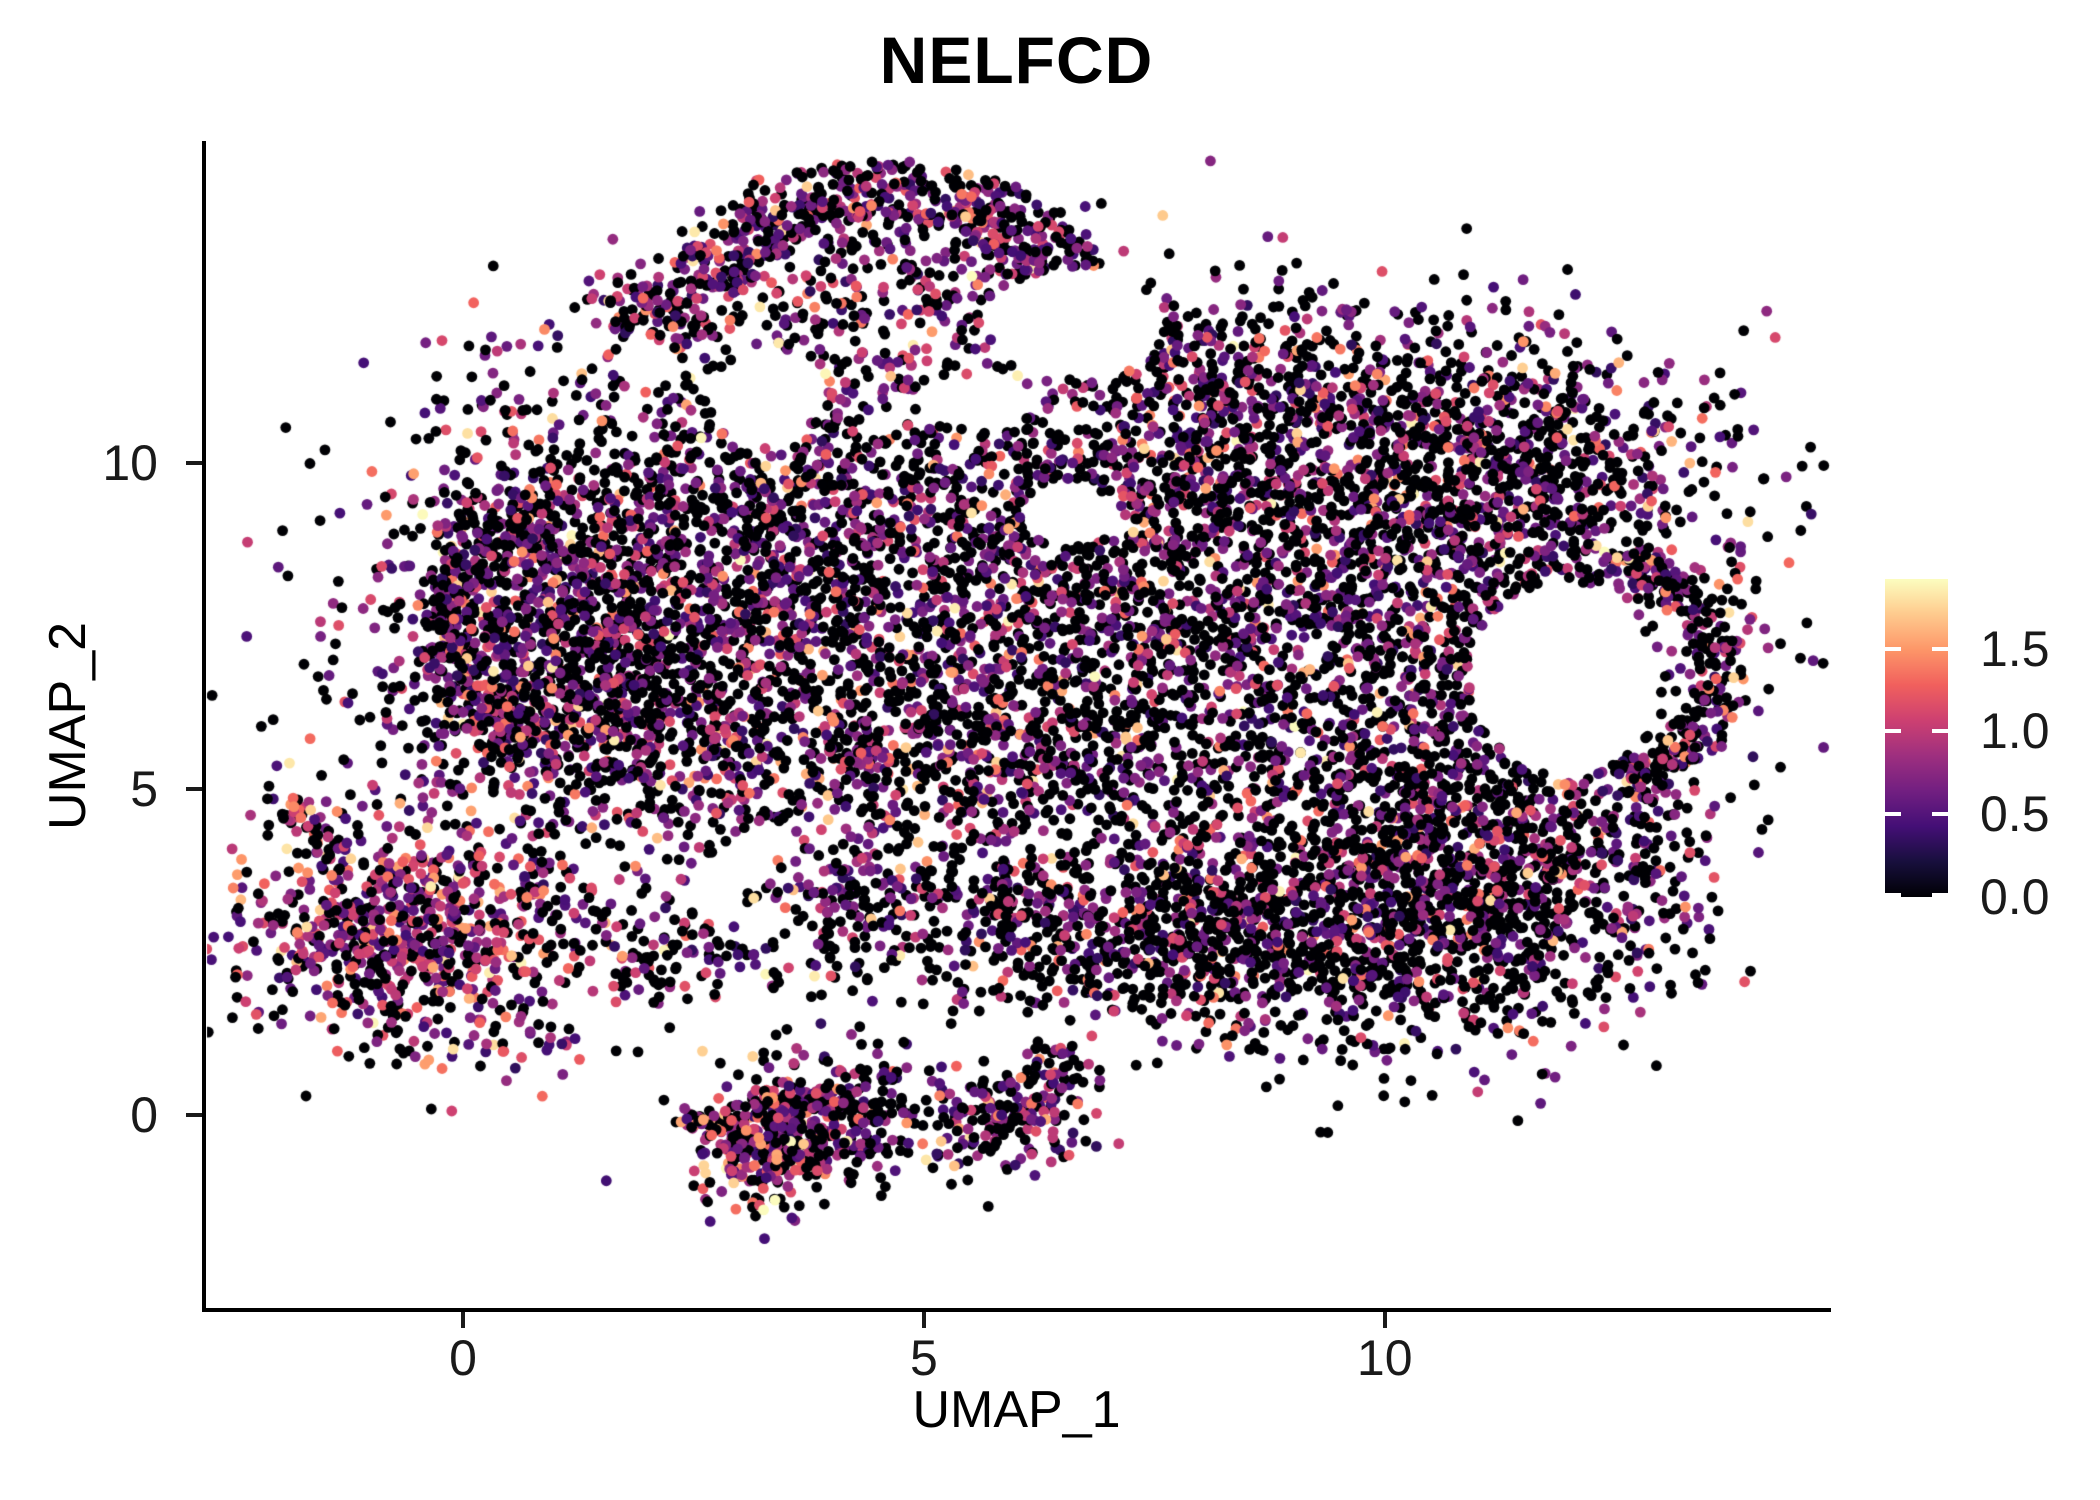 This screenshot has width=2100, height=1500. What do you see at coordinates (1016, 1310) in the screenshot?
I see `x-axis-line` at bounding box center [1016, 1310].